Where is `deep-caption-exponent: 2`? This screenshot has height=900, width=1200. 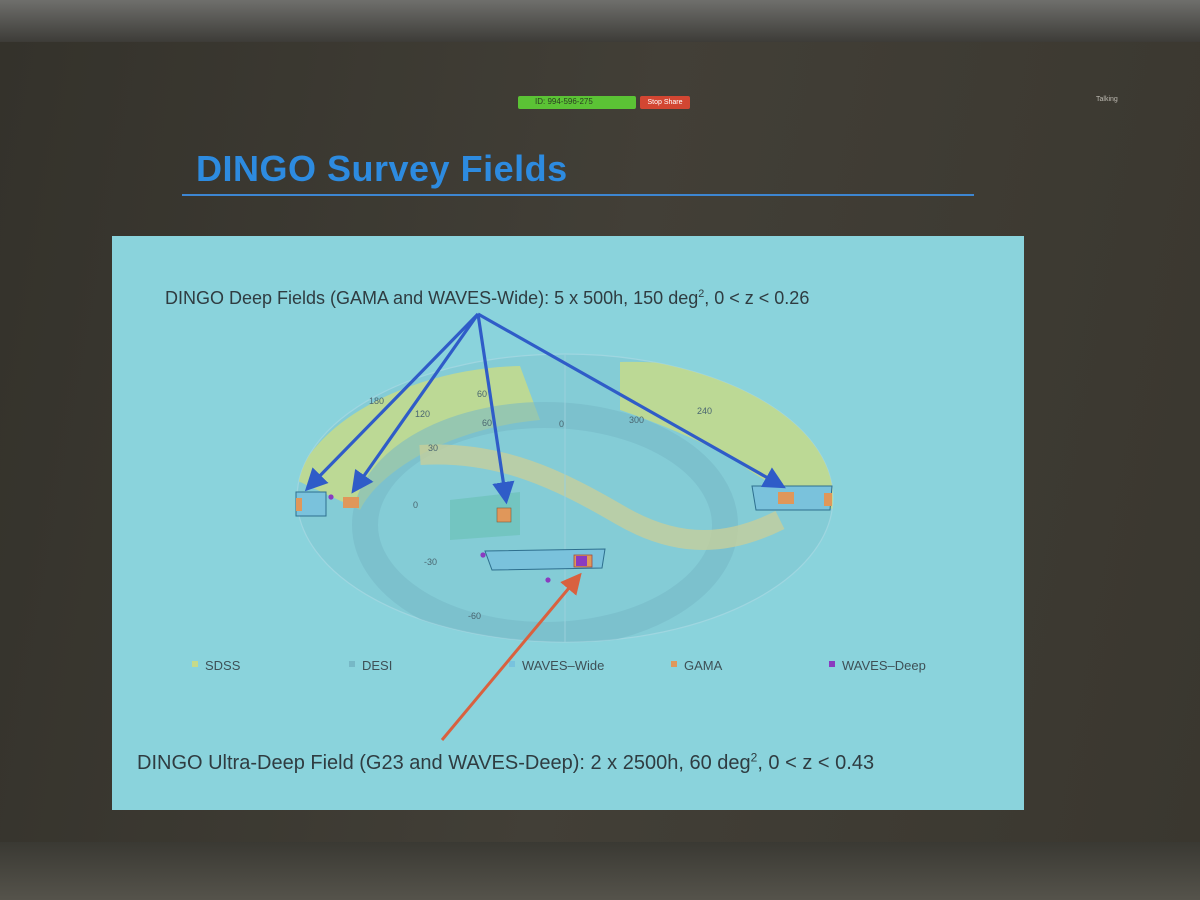 deep-caption-exponent: 2 is located at coordinates (701, 294).